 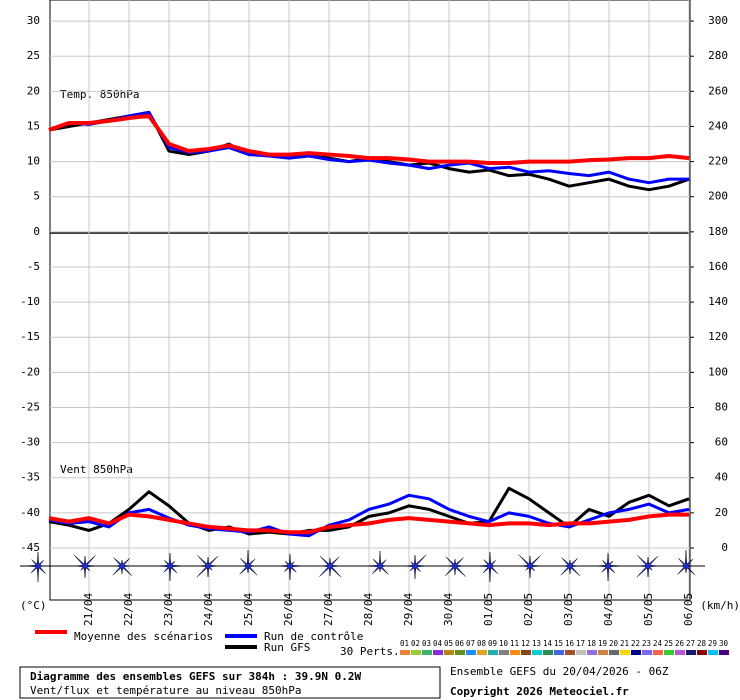 I want to click on x-tick-label: 24/04, so click(x=208, y=609).